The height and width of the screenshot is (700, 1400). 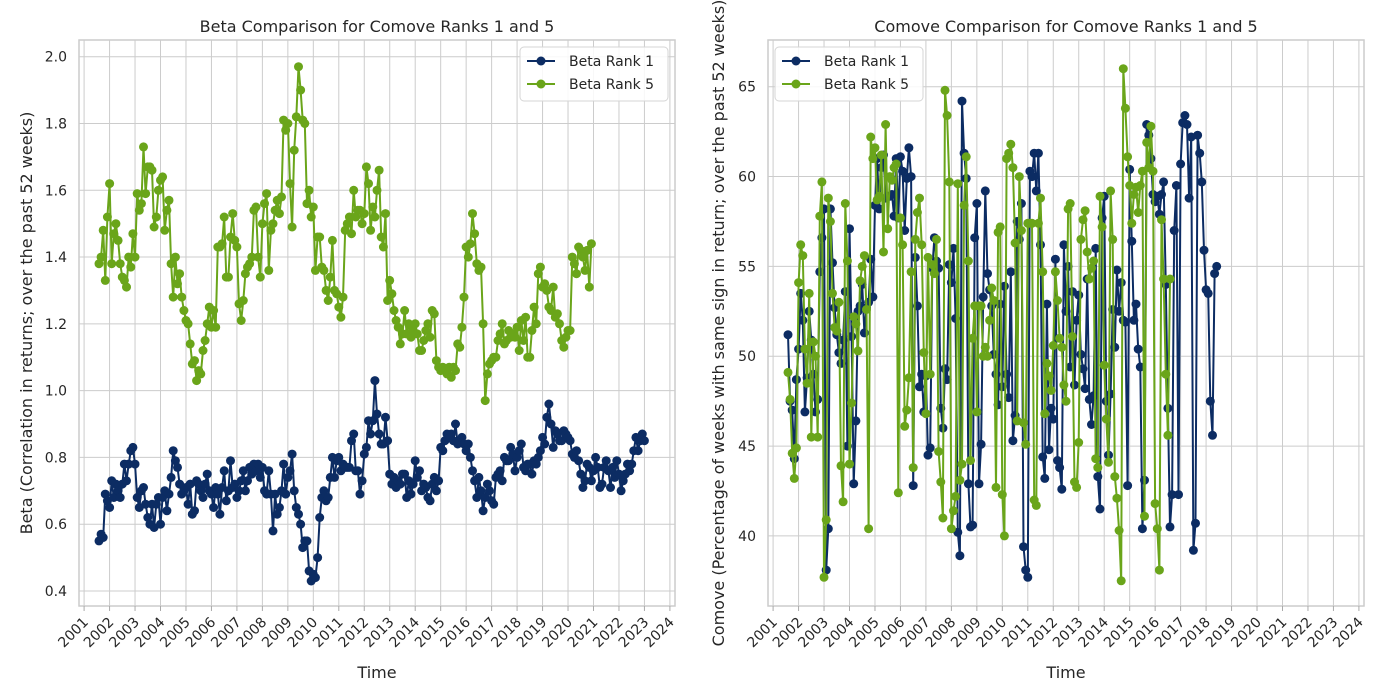 What do you see at coordinates (56, 525) in the screenshot?
I see `beta-y-tick-label: 0.6` at bounding box center [56, 525].